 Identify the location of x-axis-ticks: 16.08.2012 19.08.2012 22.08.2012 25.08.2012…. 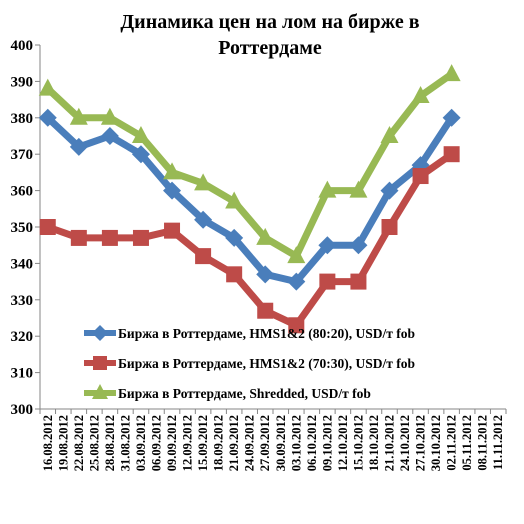
(273, 440).